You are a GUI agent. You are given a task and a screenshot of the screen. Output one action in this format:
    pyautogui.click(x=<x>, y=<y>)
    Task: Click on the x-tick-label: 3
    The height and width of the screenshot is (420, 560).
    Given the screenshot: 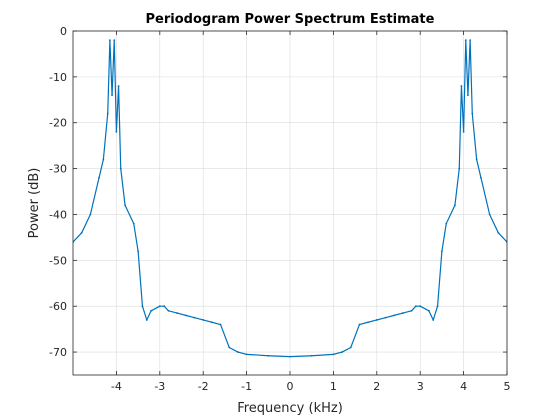 What is the action you would take?
    pyautogui.click(x=420, y=386)
    